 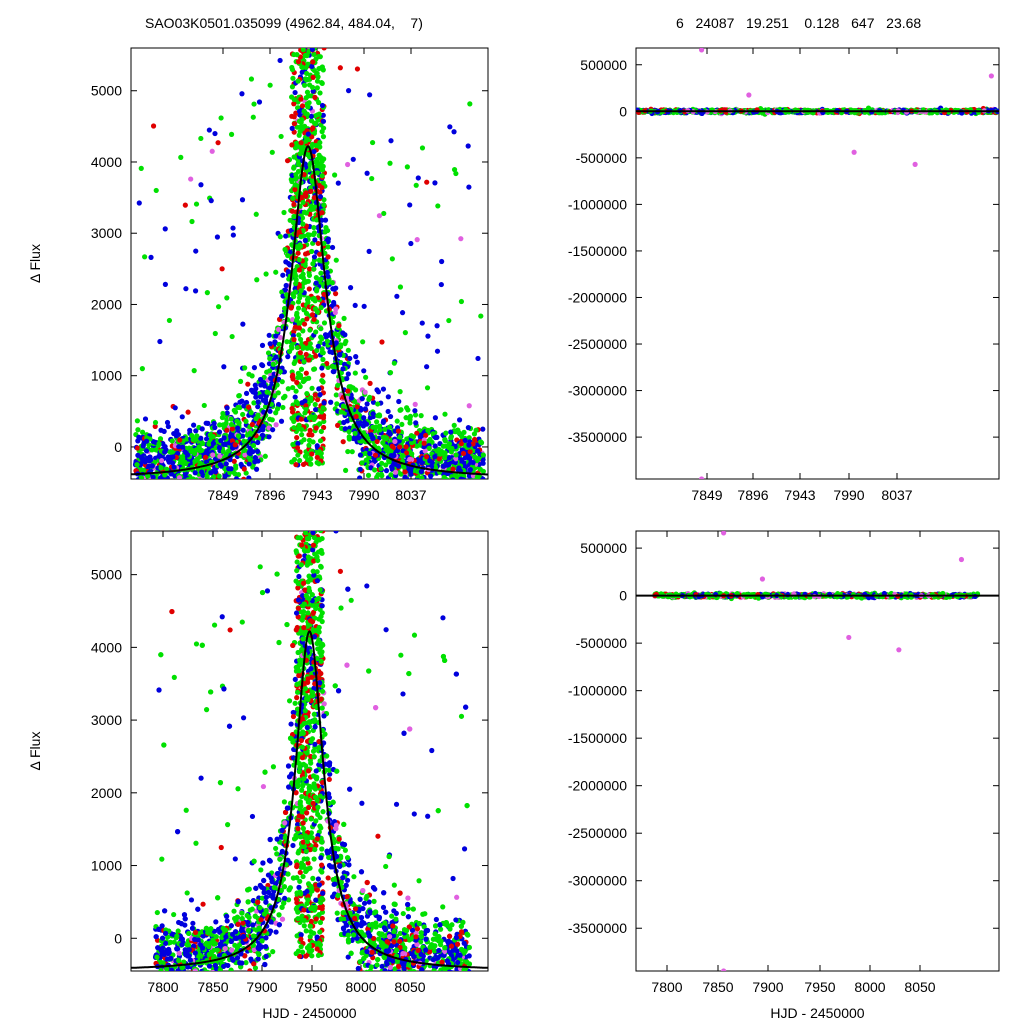 What do you see at coordinates (706, 495) in the screenshot?
I see `x-tick-label: 7849` at bounding box center [706, 495].